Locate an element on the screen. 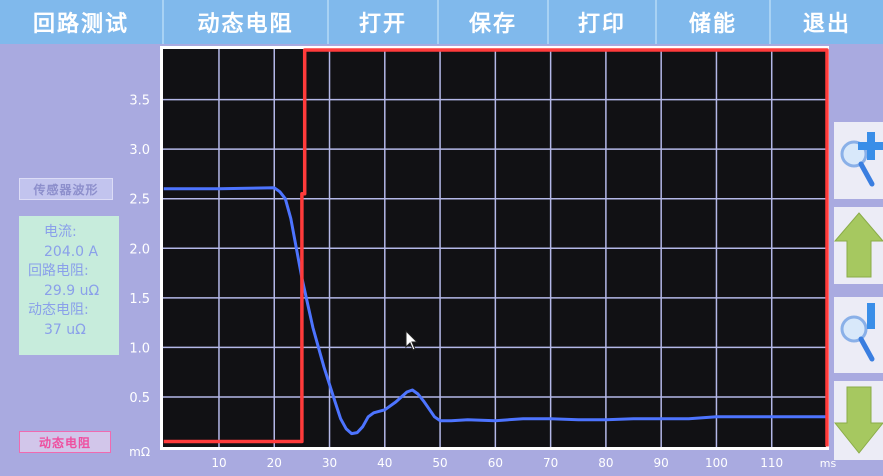 This screenshot has width=883, height=476. x-tick-label: 100 is located at coordinates (716, 463).